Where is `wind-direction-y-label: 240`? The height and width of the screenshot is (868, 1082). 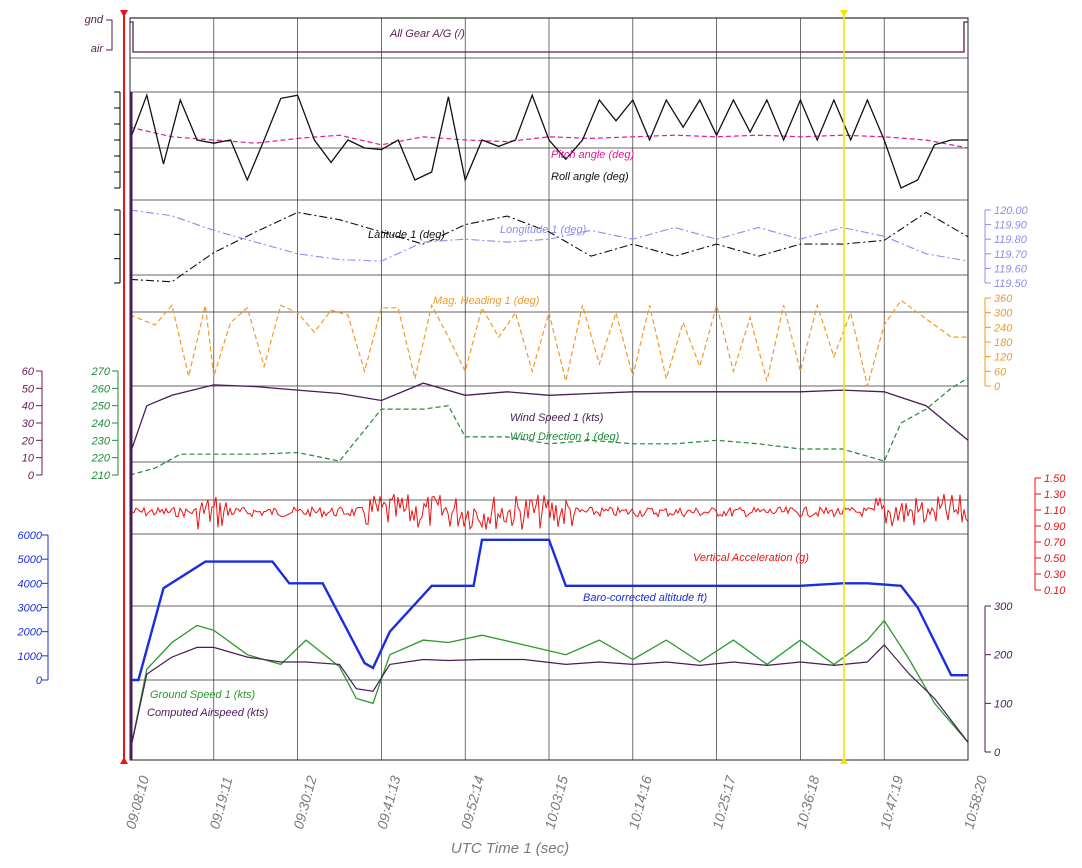
wind-direction-y-label: 240 is located at coordinates (101, 424).